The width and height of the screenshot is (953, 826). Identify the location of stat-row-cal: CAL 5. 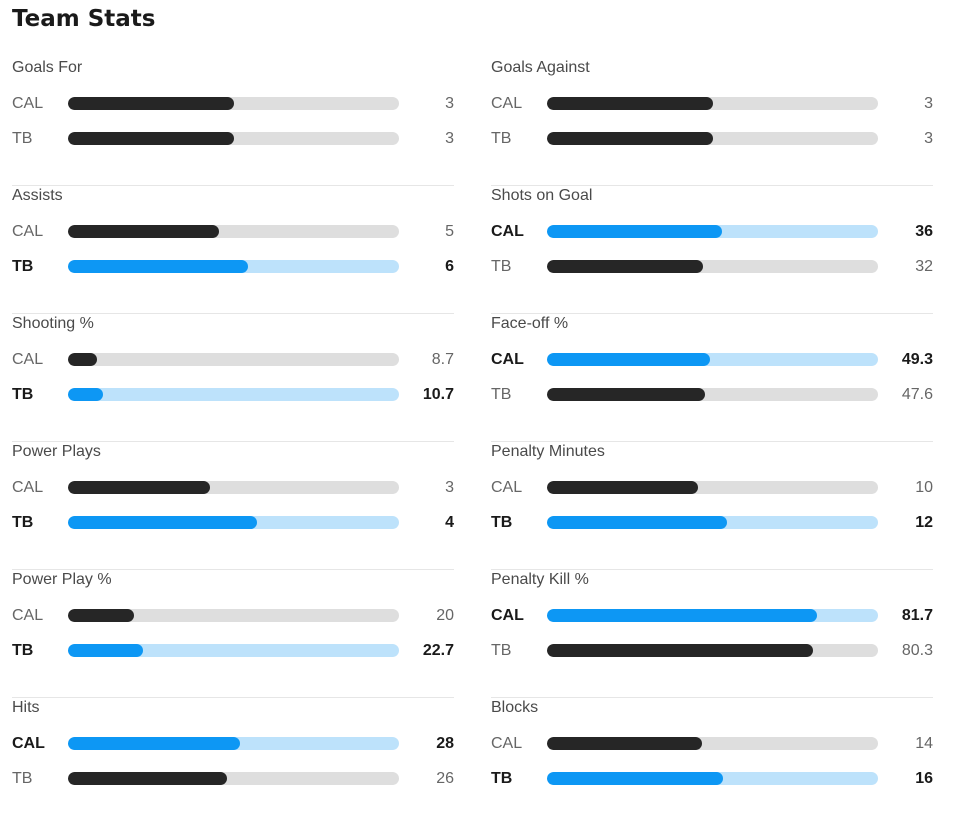
(233, 232).